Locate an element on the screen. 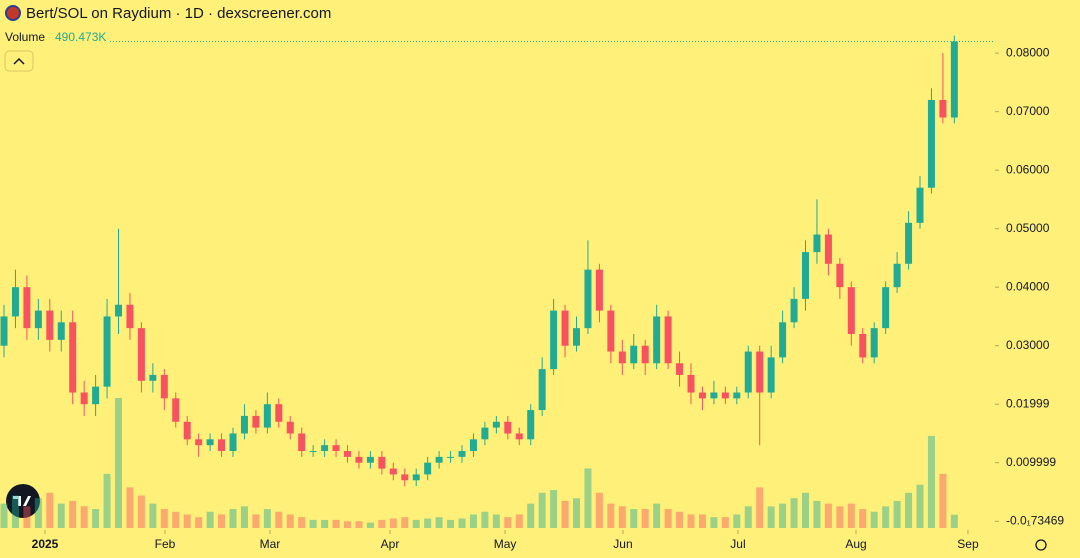 This screenshot has height=558, width=1080. x-tick-label: 2025 is located at coordinates (45, 544).